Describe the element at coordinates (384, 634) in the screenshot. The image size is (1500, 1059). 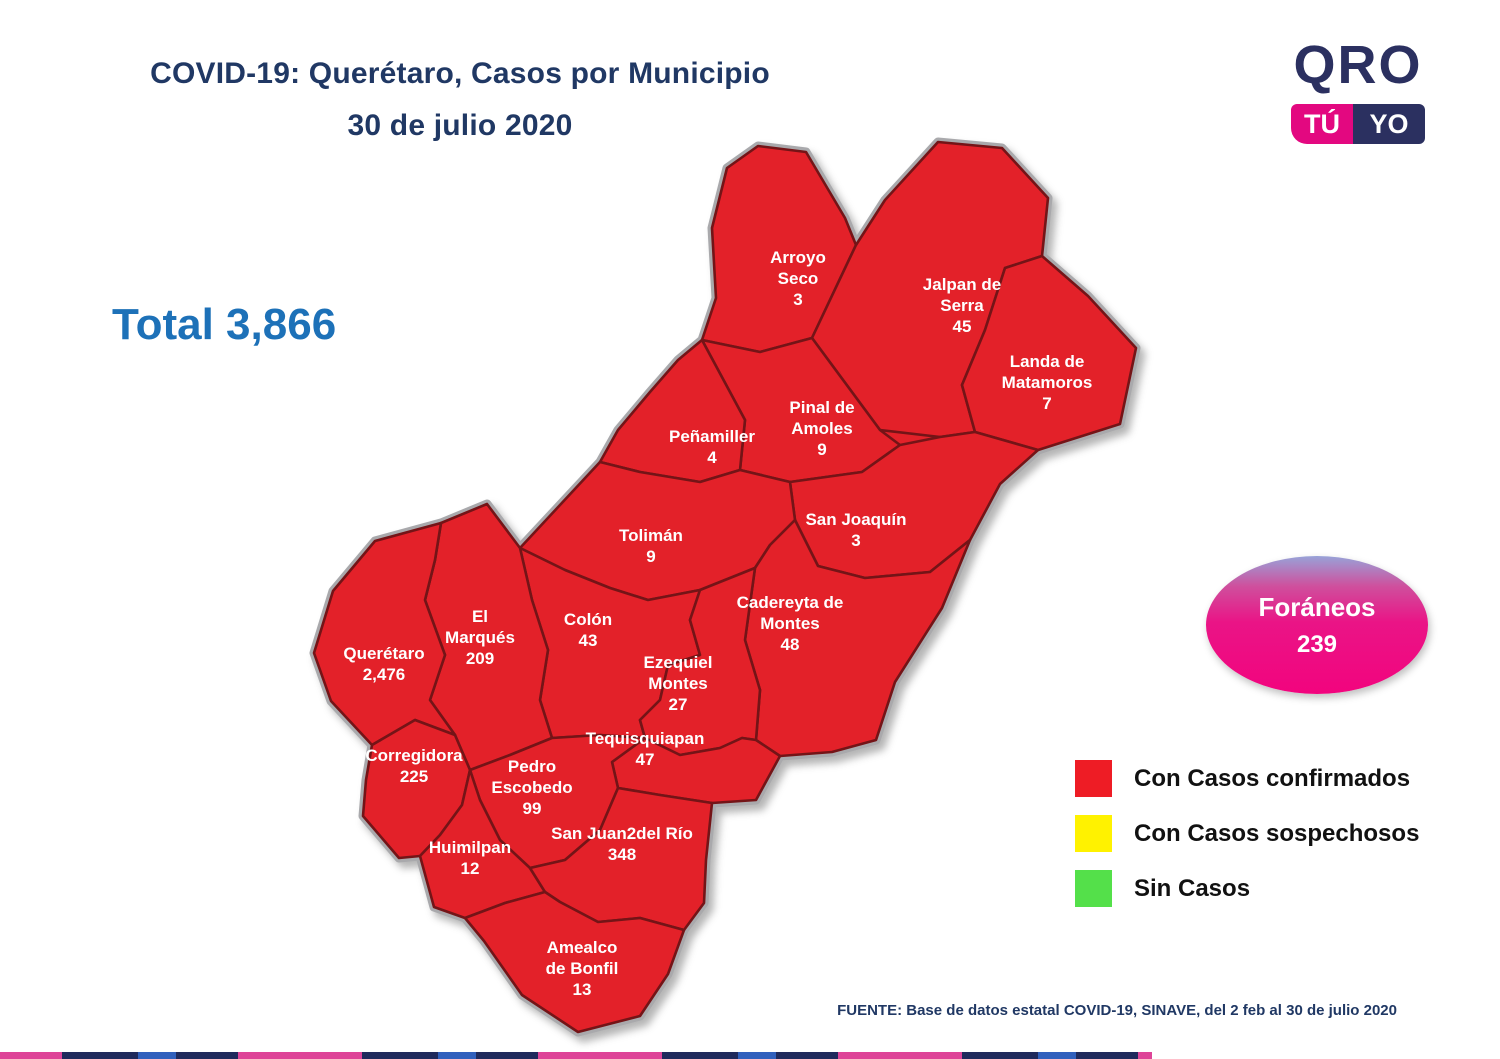
I see `region-queretaro` at that location.